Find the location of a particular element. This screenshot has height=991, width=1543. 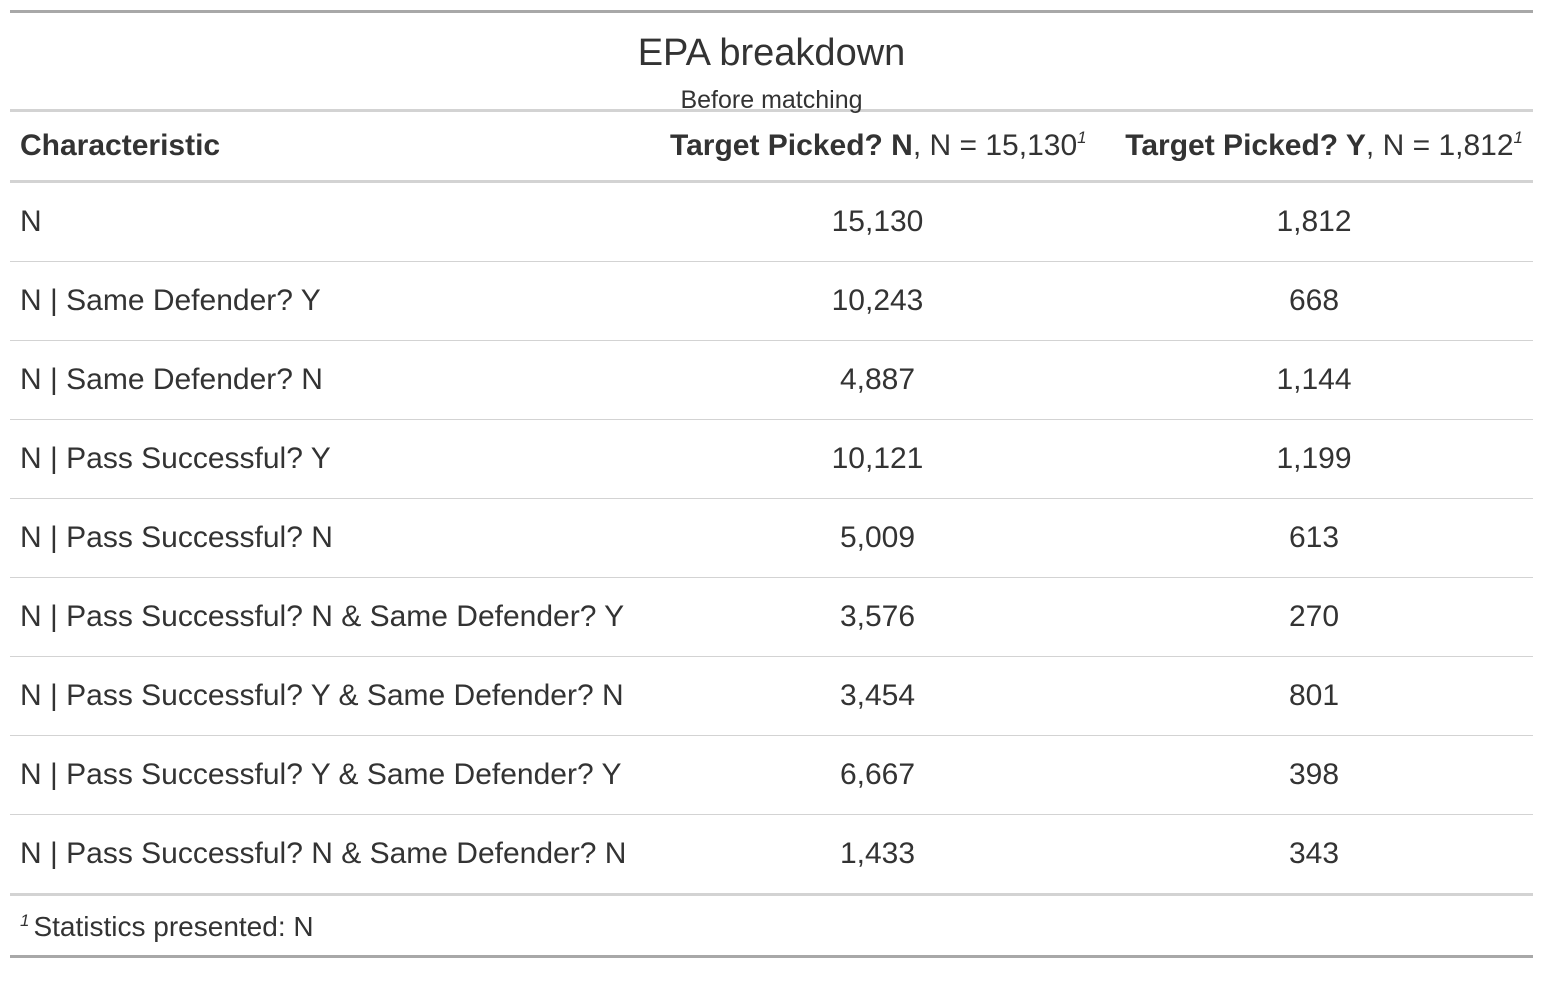

table-row: N | Same Defender? Y 10,243 668 is located at coordinates (771, 301).